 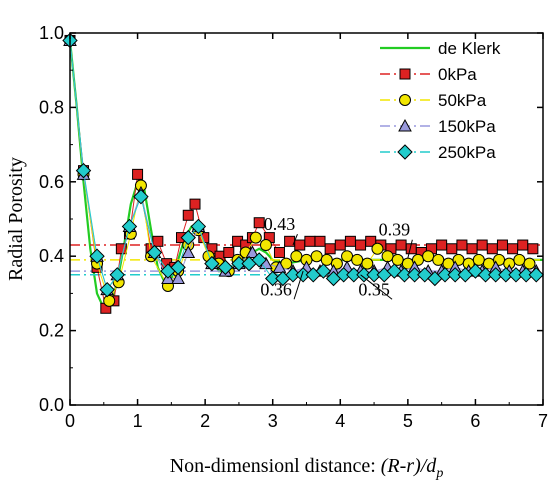 I want to click on x-tick-label: 7, so click(x=543, y=421).